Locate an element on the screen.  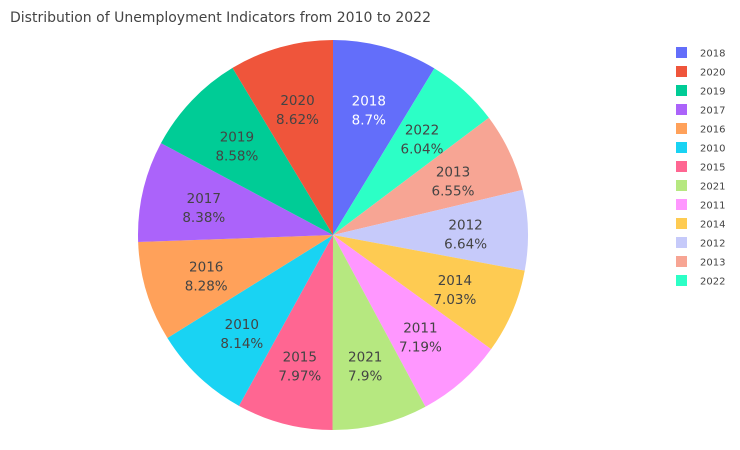
legend-label-2012: 2012 is located at coordinates (712, 244).